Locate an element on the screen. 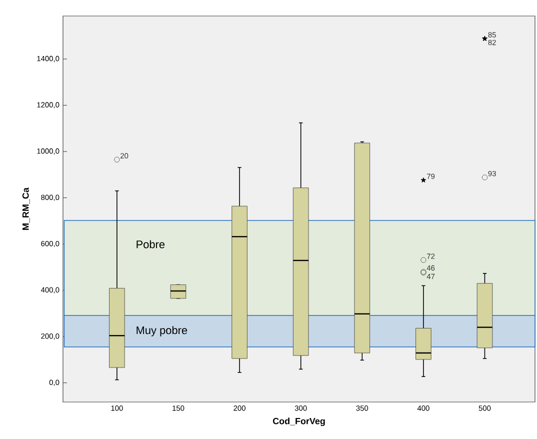 Image resolution: width=537 pixels, height=439 pixels. band-label: Pobre is located at coordinates (150, 244).